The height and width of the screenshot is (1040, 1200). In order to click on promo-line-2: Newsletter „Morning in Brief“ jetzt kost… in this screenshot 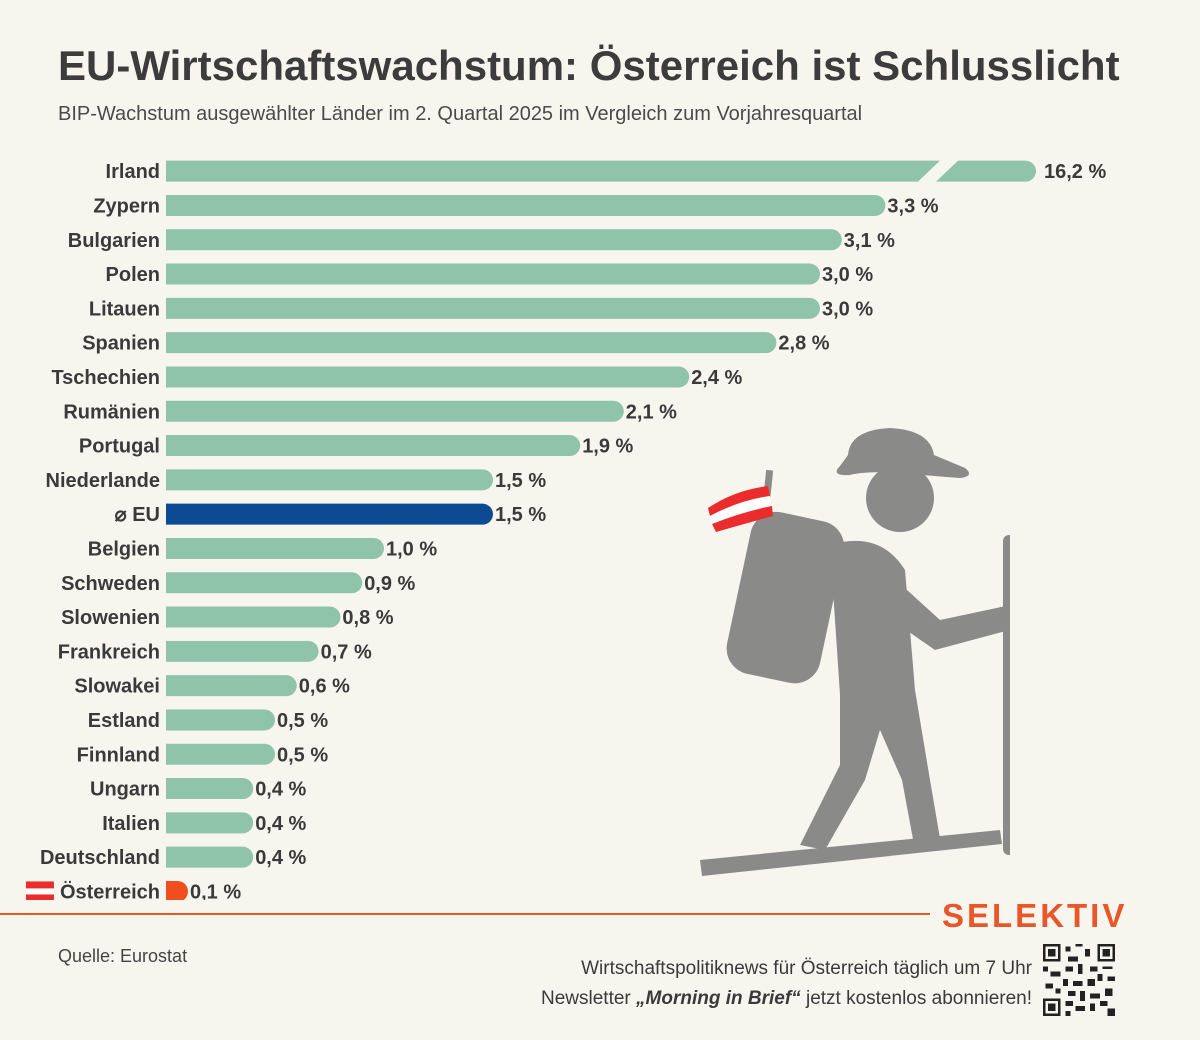, I will do `click(786, 998)`.